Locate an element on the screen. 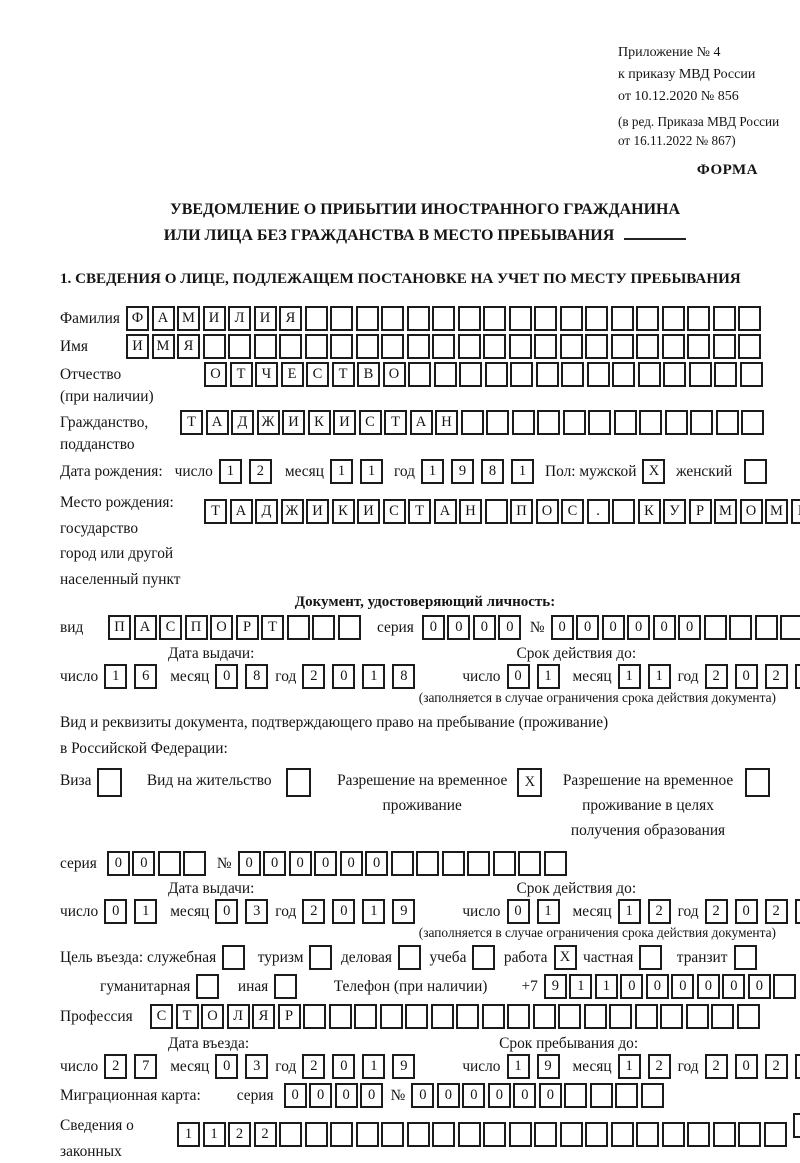  char-cell: И is located at coordinates (344, 422).